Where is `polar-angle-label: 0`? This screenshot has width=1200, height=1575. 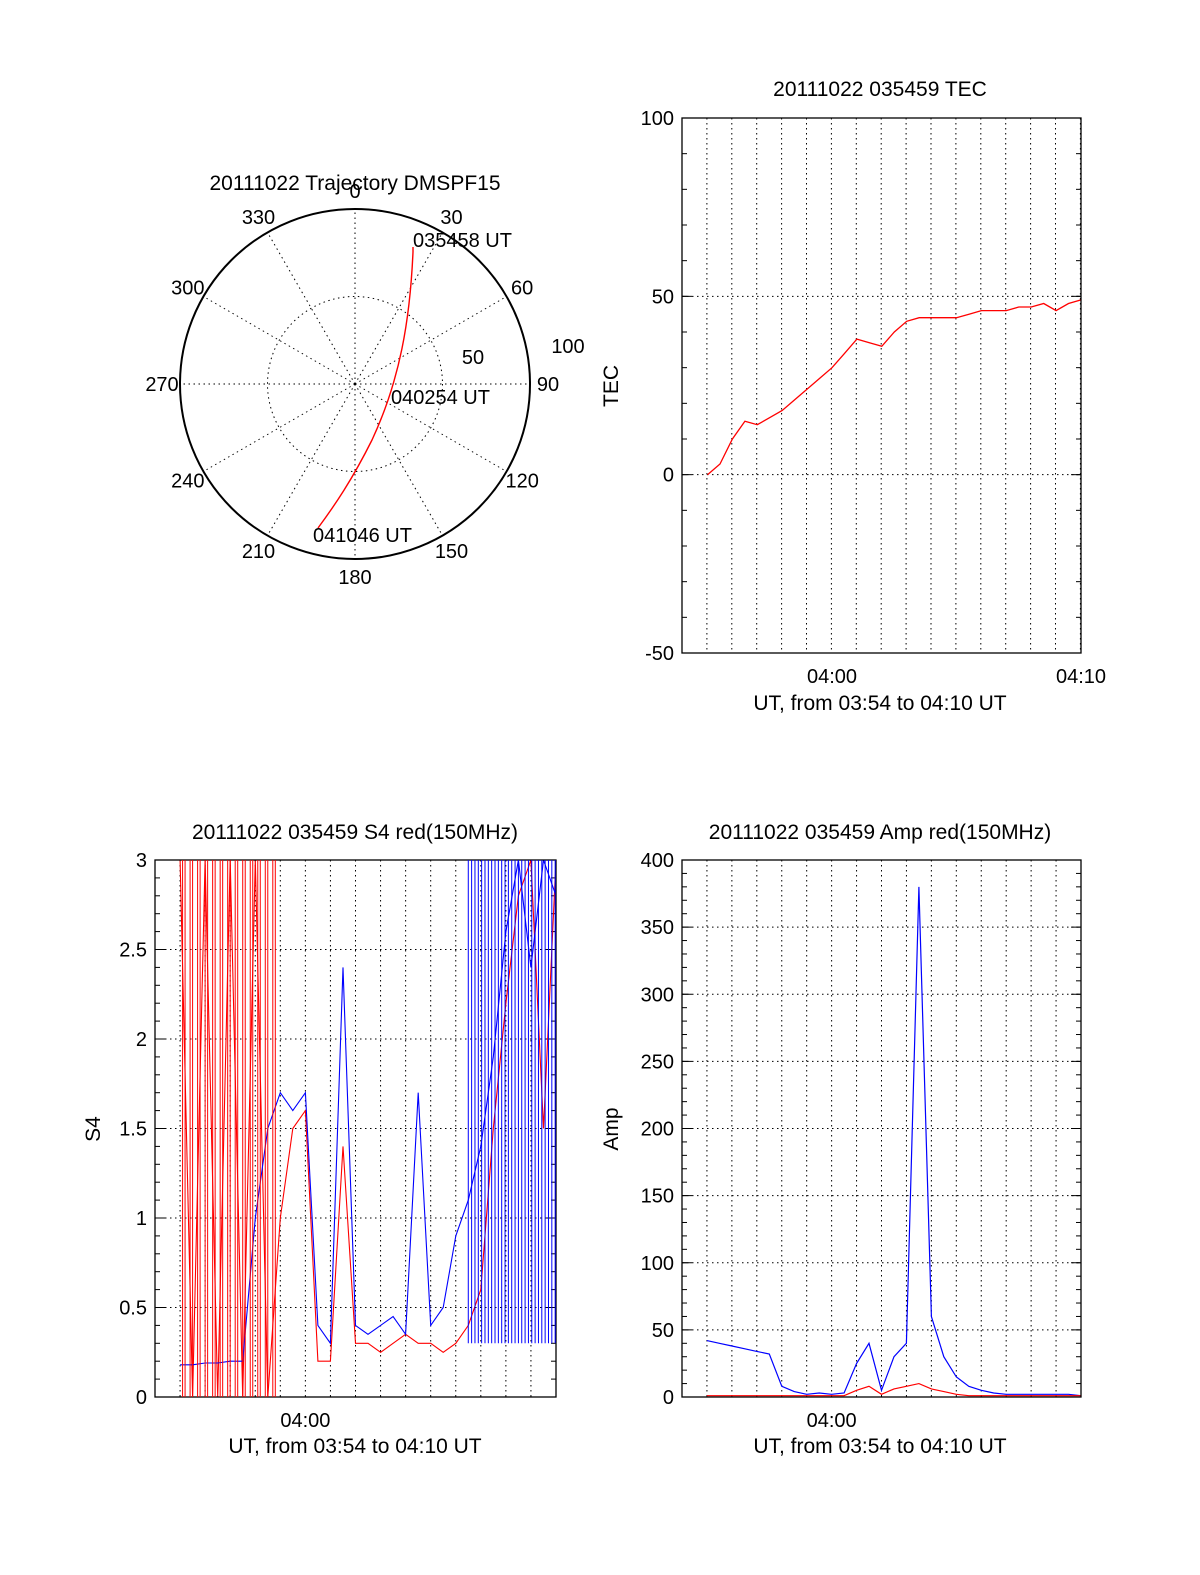 polar-angle-label: 0 is located at coordinates (354, 192).